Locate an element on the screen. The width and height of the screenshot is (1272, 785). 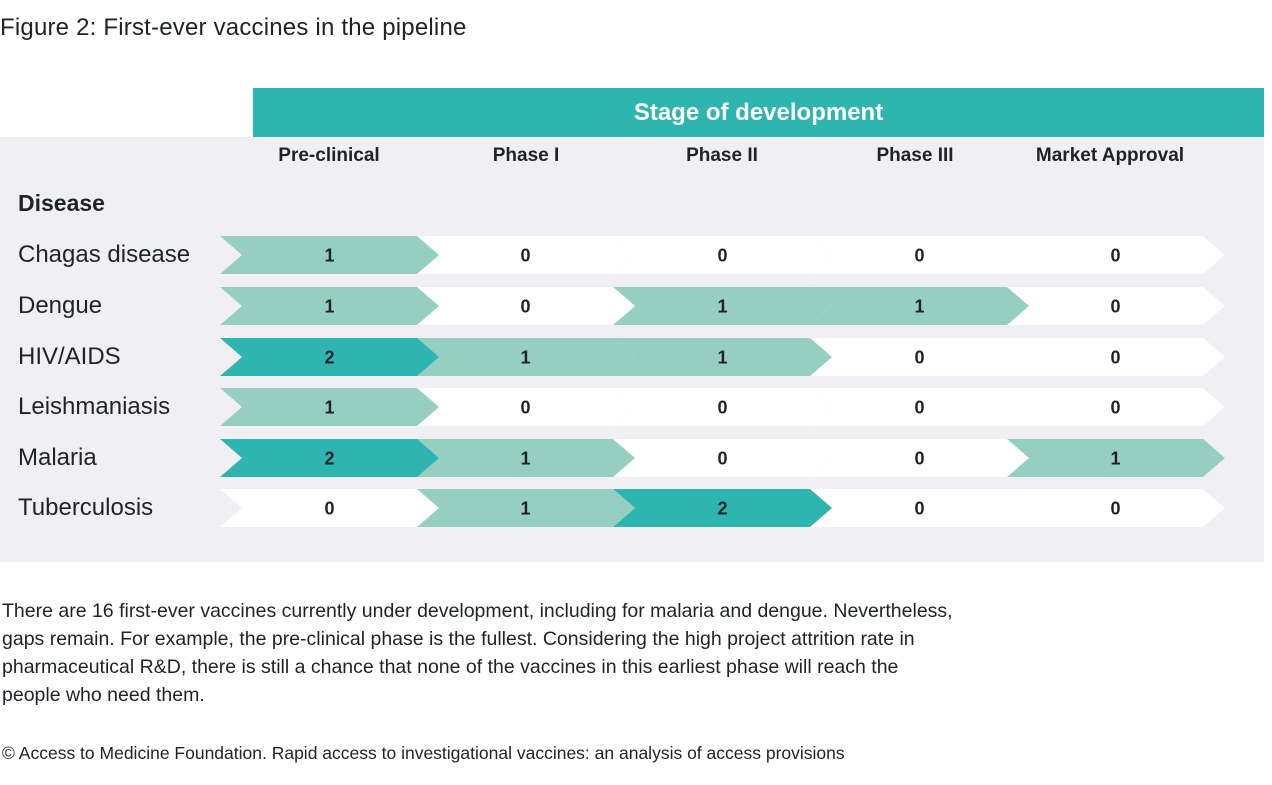
cell-chevron-hiv-aids-market-approval is located at coordinates (1115, 357).